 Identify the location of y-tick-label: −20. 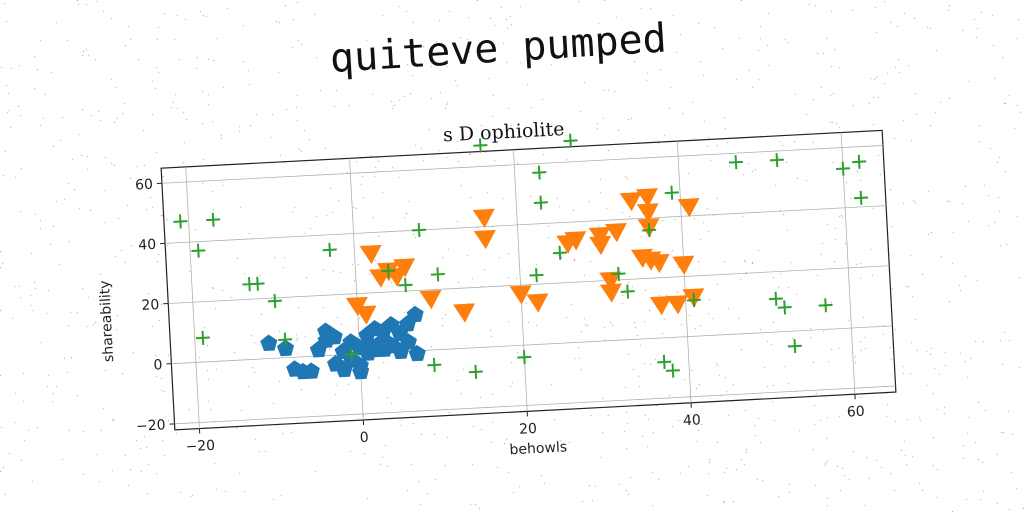
(151, 426).